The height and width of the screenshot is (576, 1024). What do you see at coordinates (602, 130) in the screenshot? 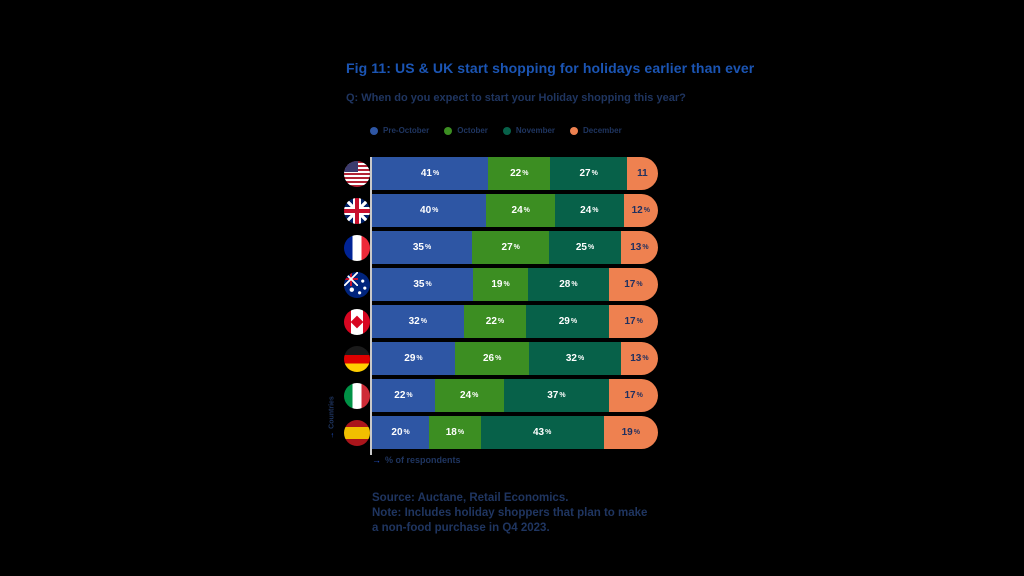
I see `legend-label: December` at bounding box center [602, 130].